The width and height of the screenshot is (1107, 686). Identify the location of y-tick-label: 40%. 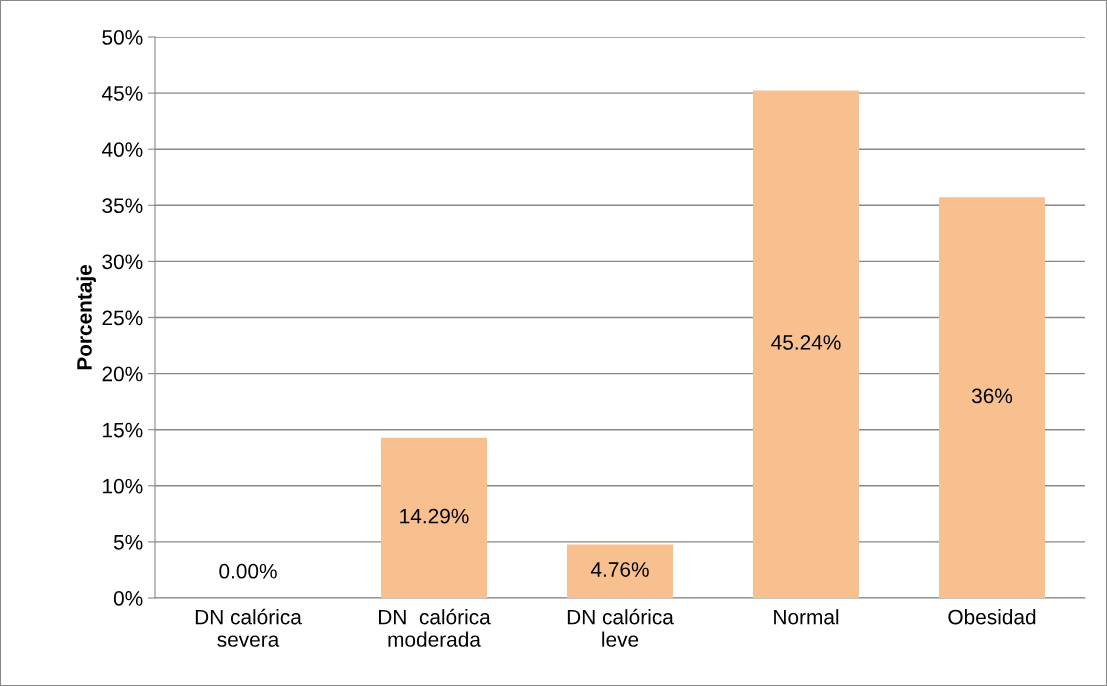
(122, 149).